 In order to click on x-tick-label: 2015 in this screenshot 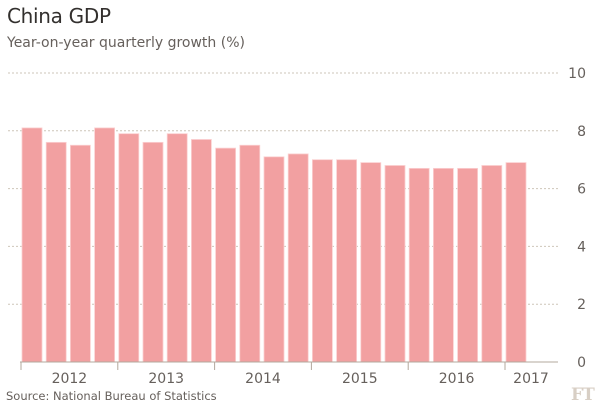, I will do `click(360, 379)`.